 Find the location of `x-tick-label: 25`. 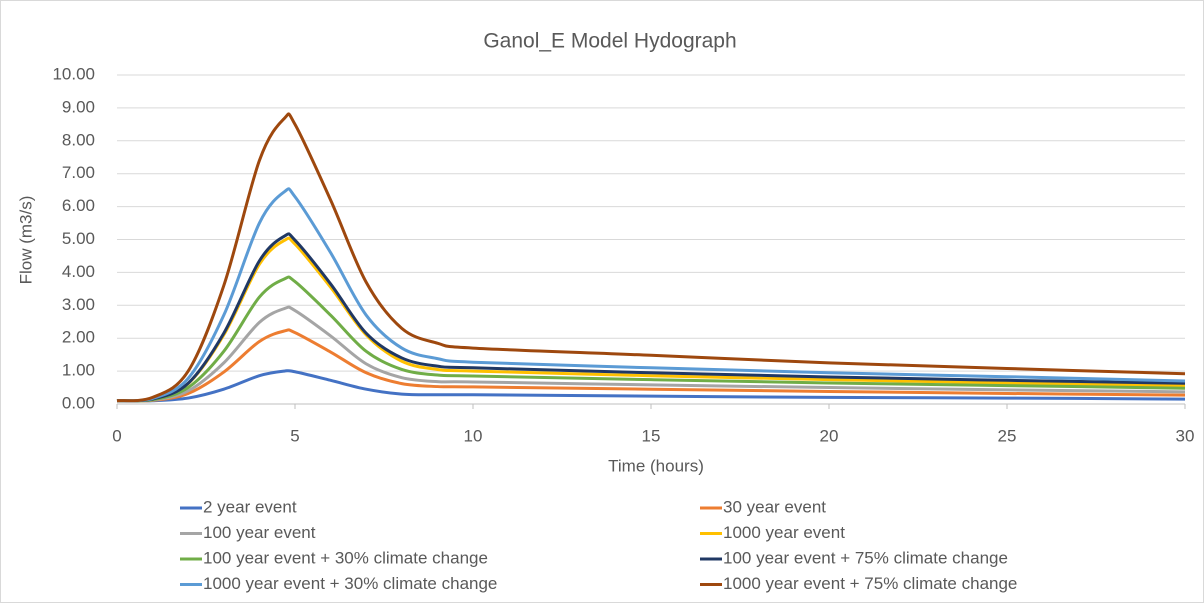

x-tick-label: 25 is located at coordinates (1007, 435).